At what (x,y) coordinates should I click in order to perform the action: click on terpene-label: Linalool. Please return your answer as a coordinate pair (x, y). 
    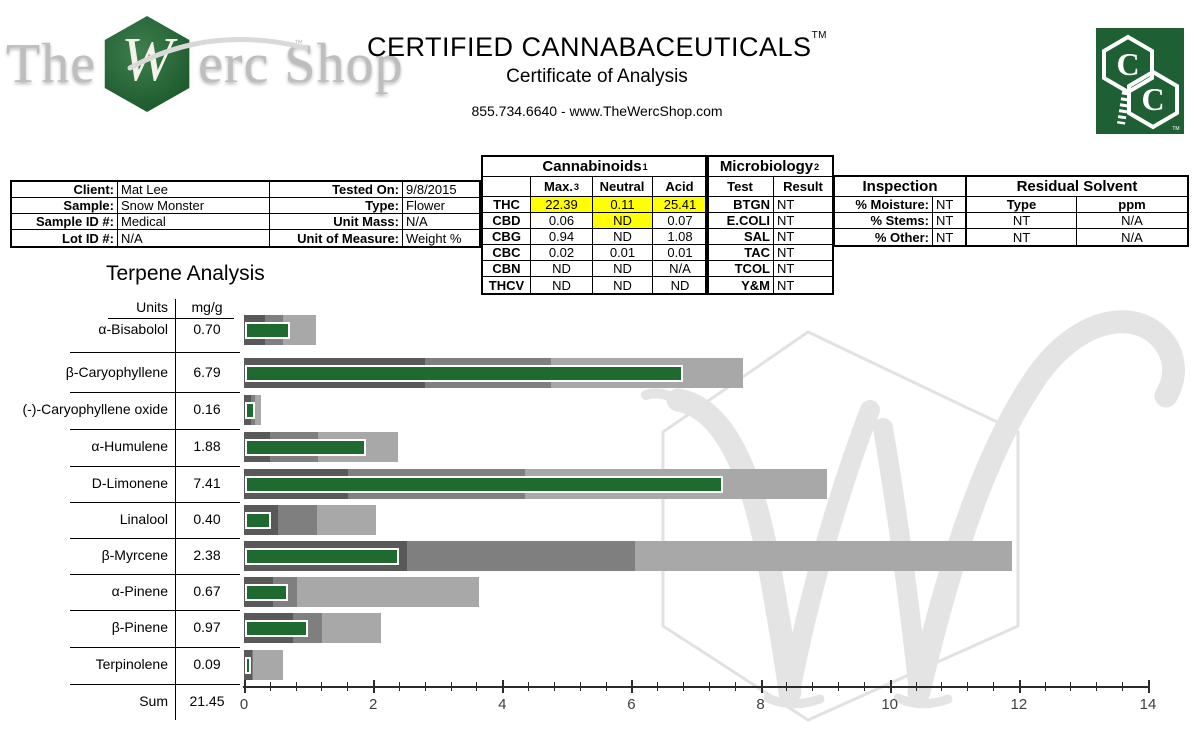
    Looking at the image, I should click on (143, 519).